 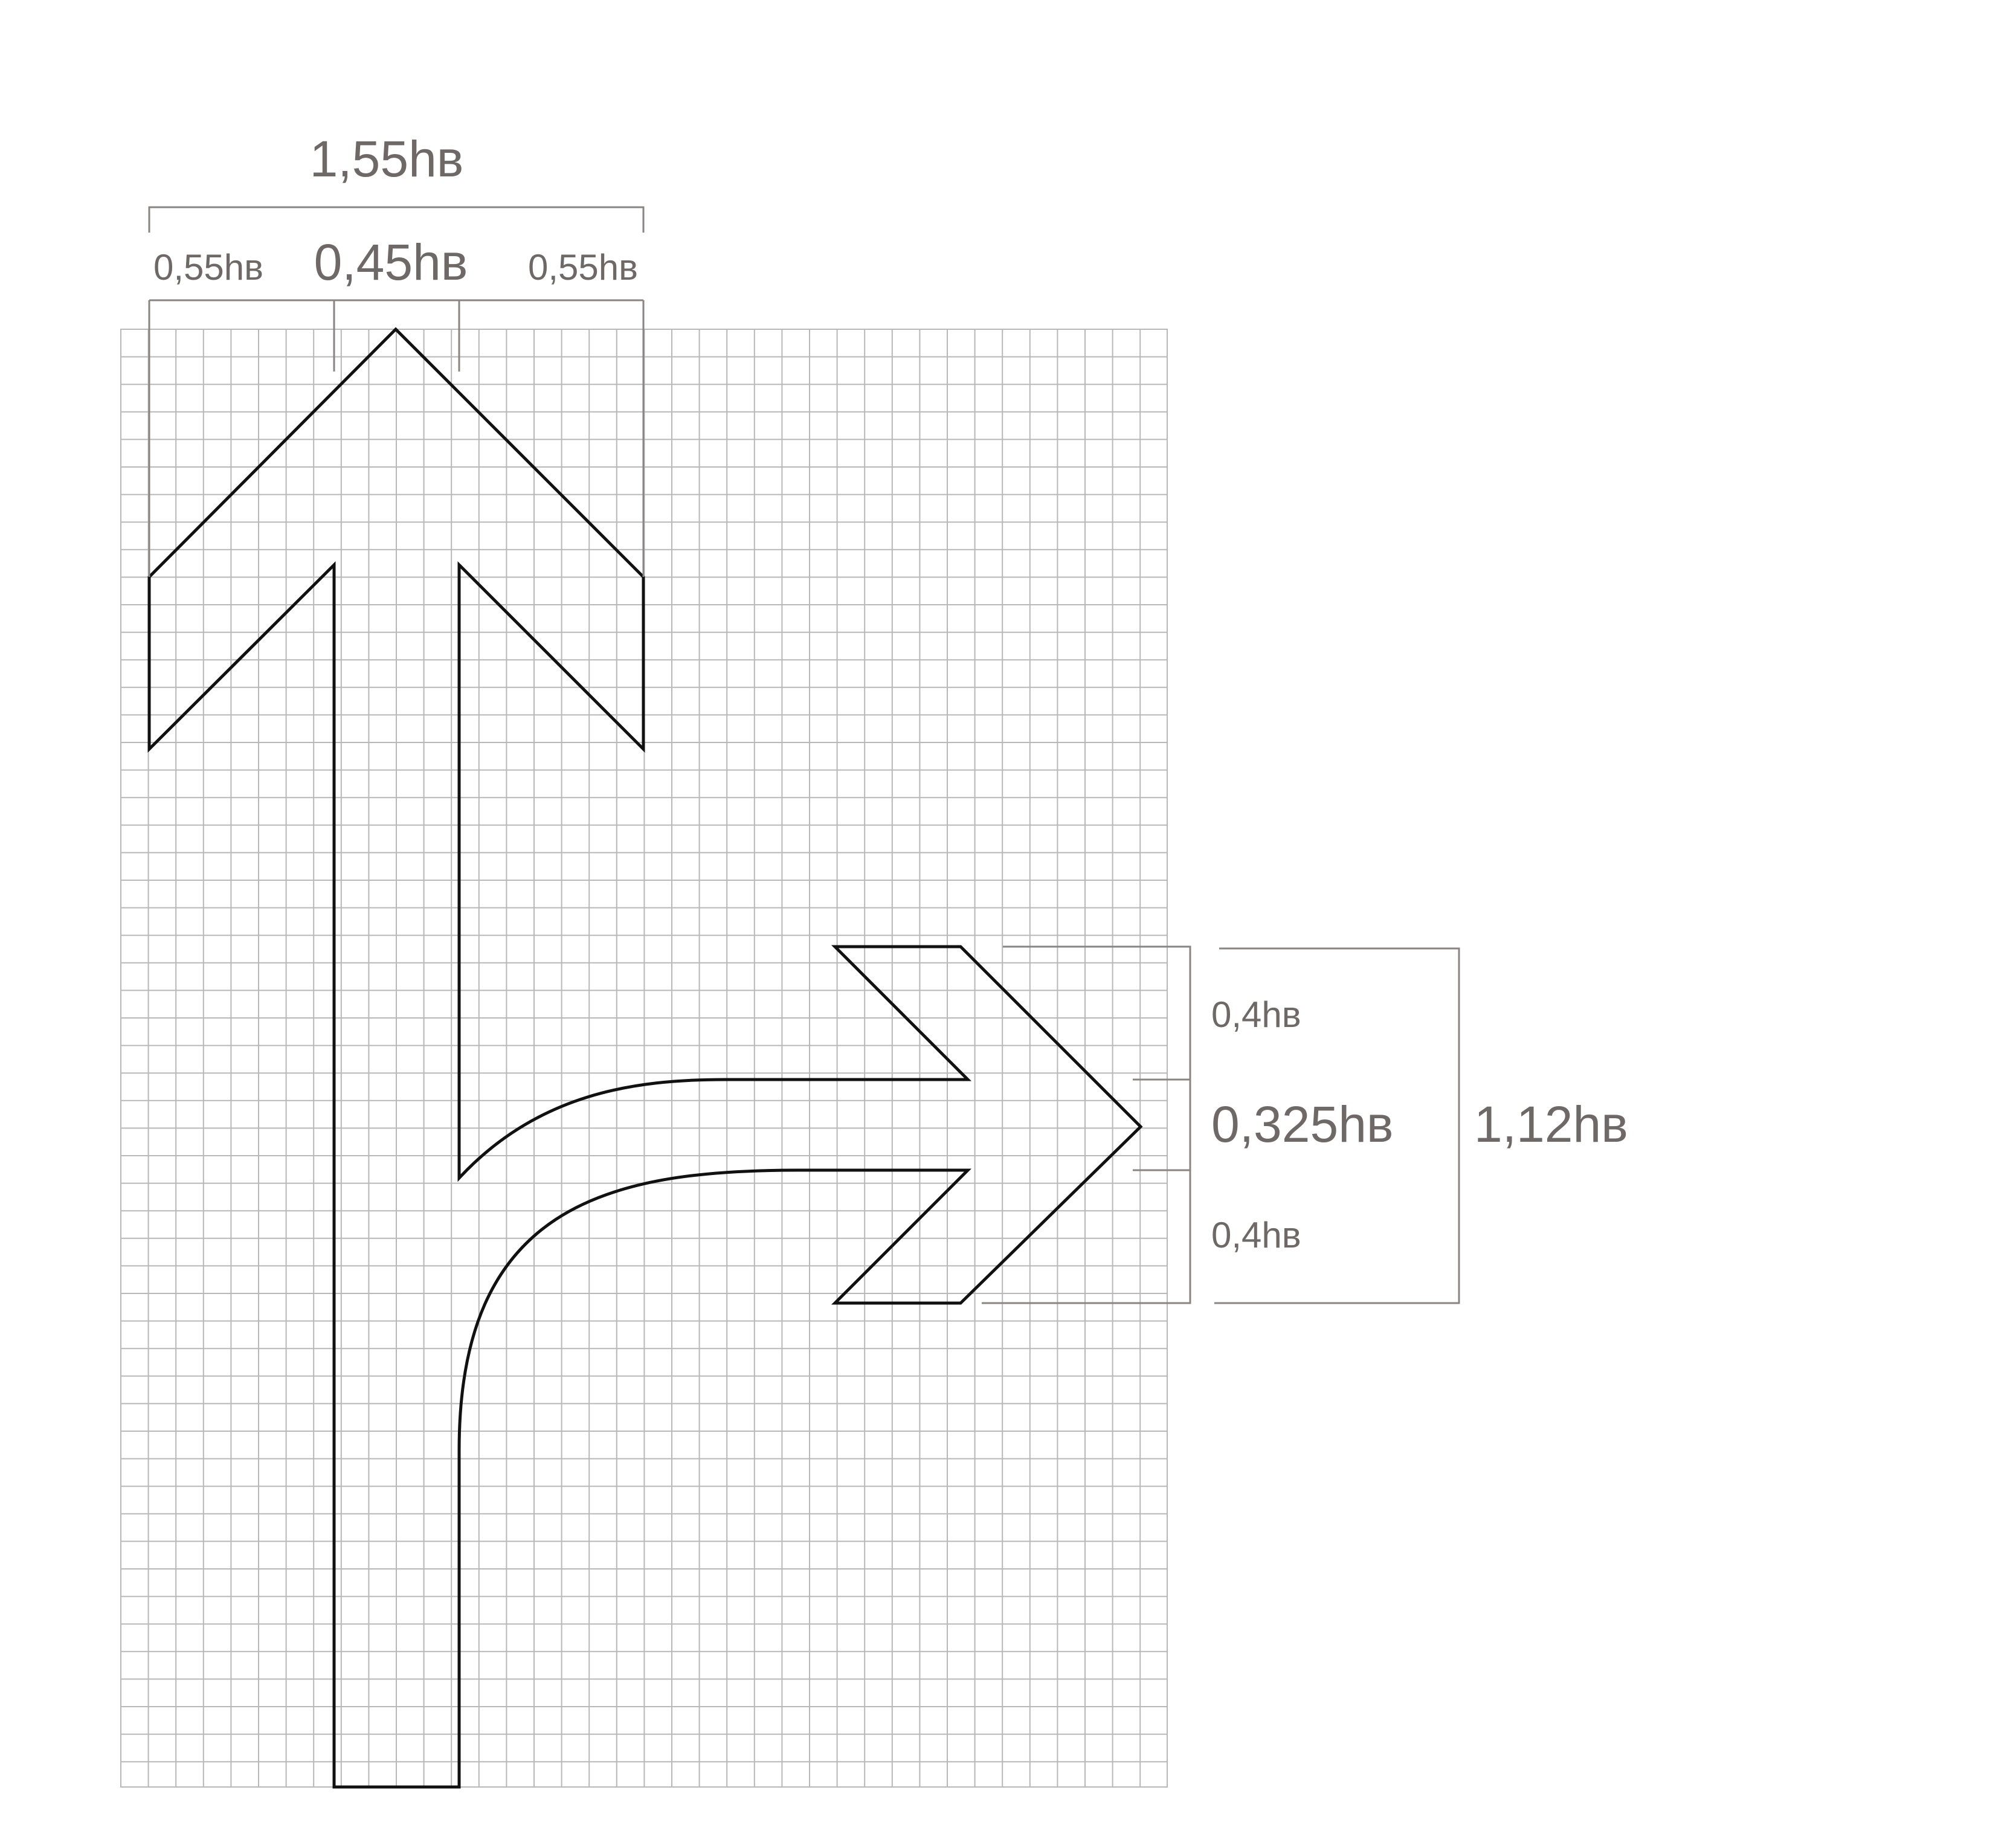 What do you see at coordinates (387, 159) in the screenshot?
I see `total-width-label: 1,55hв` at bounding box center [387, 159].